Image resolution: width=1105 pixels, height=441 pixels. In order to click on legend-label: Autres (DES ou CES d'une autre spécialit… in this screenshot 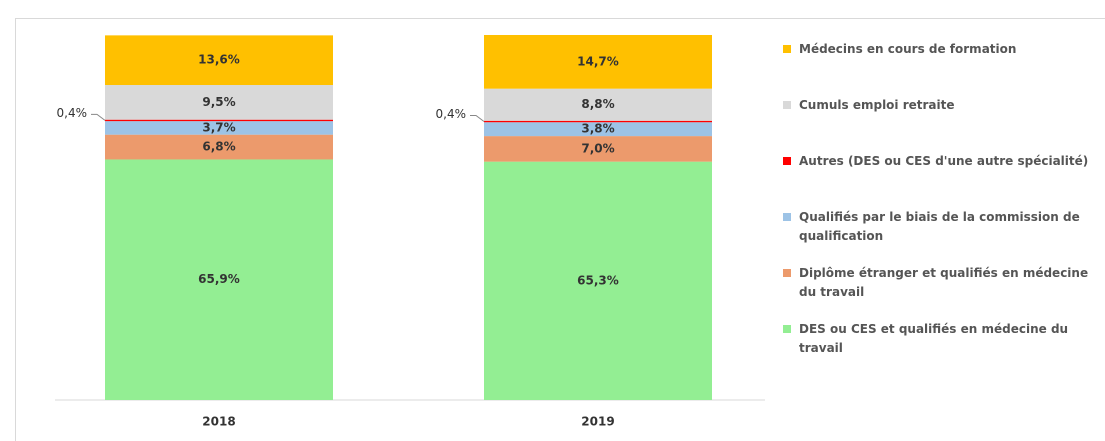, I will do `click(944, 161)`.